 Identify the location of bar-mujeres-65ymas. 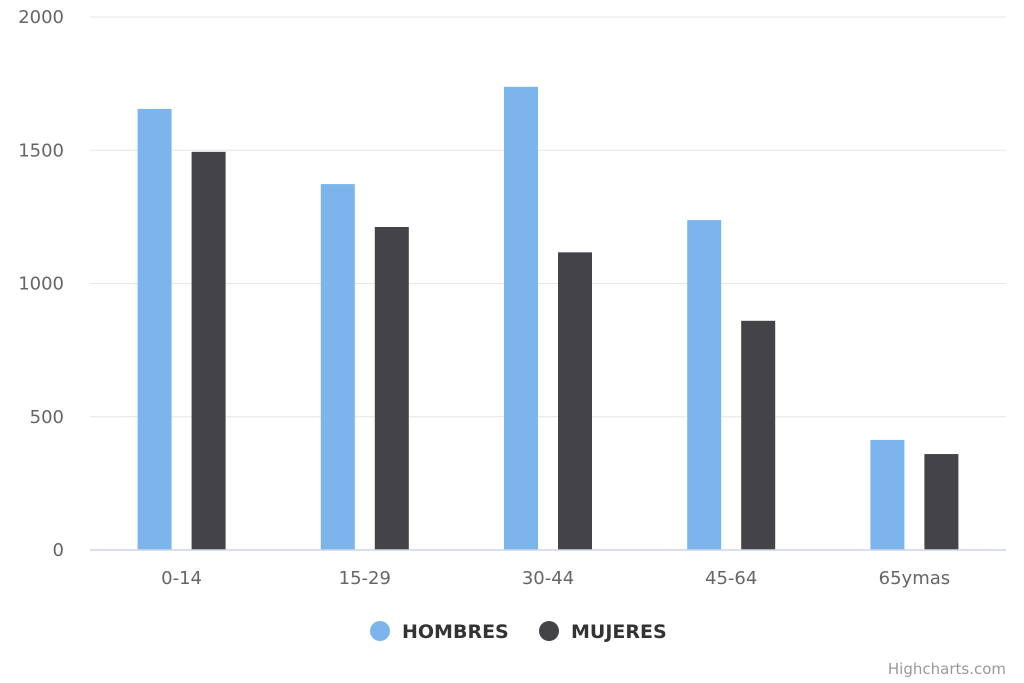
(941, 502).